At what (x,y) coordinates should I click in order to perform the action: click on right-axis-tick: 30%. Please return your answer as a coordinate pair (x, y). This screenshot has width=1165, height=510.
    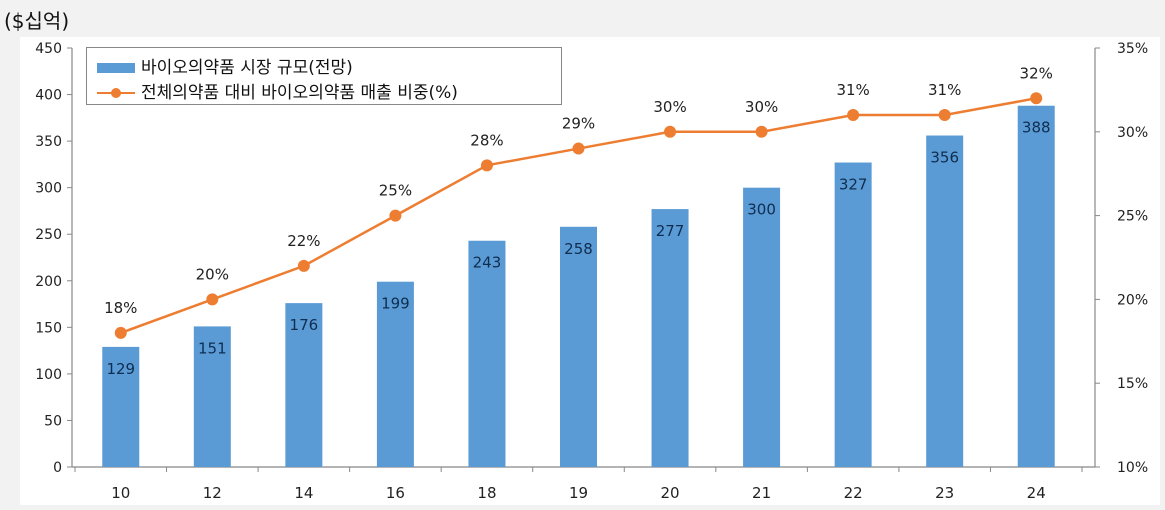
    Looking at the image, I should click on (1132, 133).